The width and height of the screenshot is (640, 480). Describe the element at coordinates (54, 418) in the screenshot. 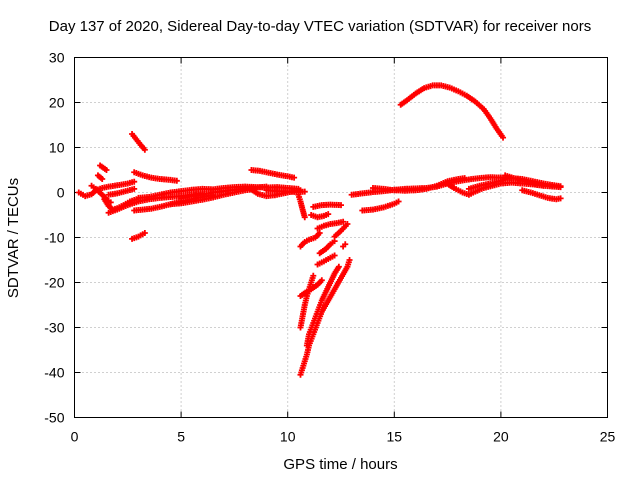

I see `y-tick-label: -50` at that location.